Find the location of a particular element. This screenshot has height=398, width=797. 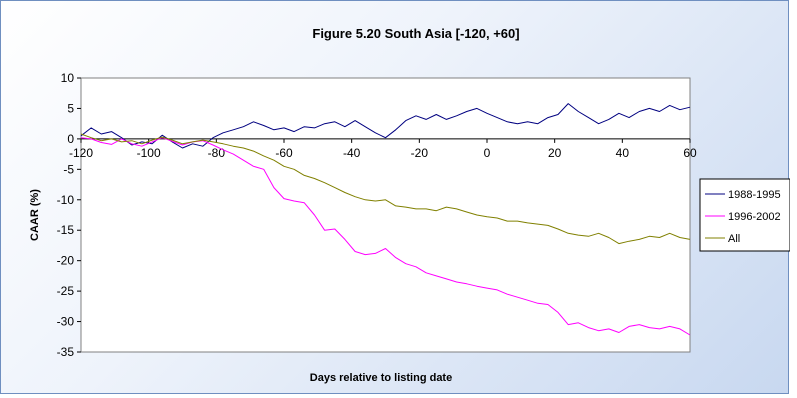

y-axis-title: CAAR (%) is located at coordinates (35, 215).